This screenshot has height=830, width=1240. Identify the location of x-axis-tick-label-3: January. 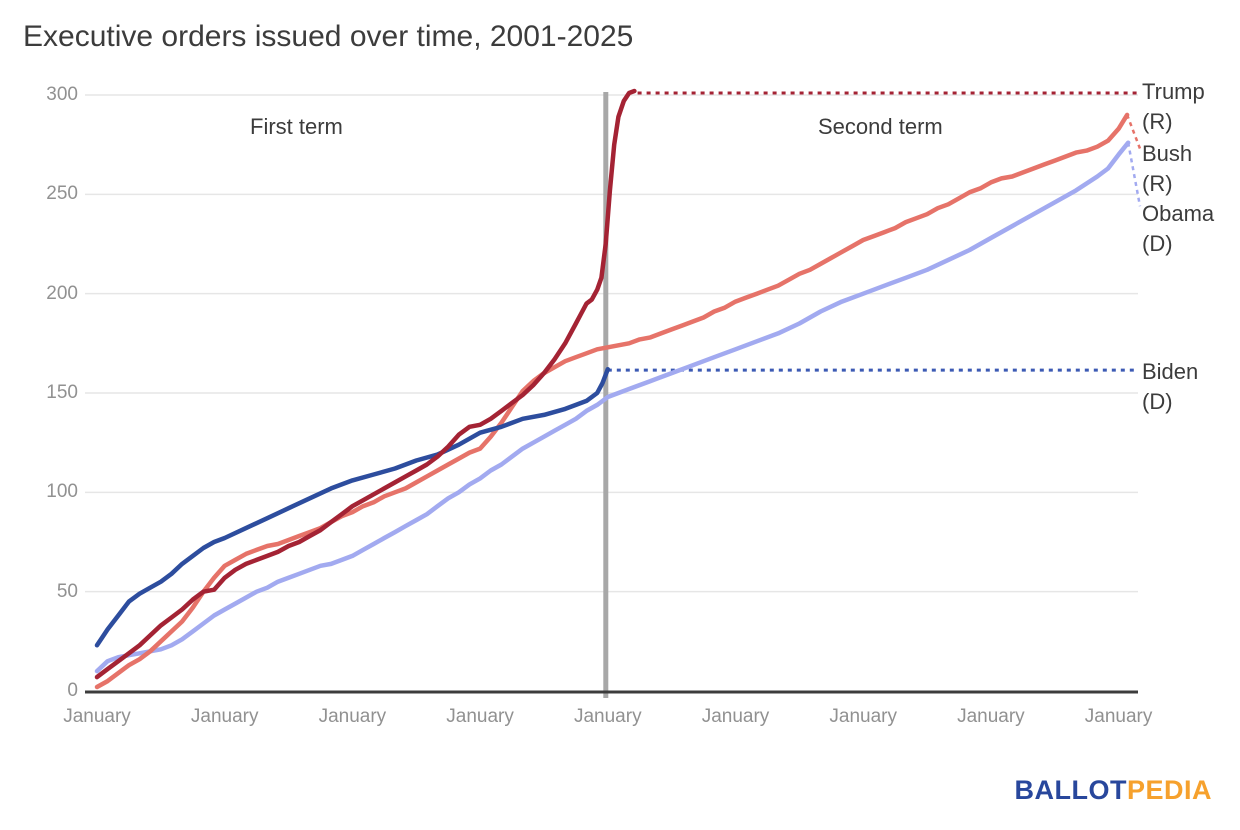
(352, 716).